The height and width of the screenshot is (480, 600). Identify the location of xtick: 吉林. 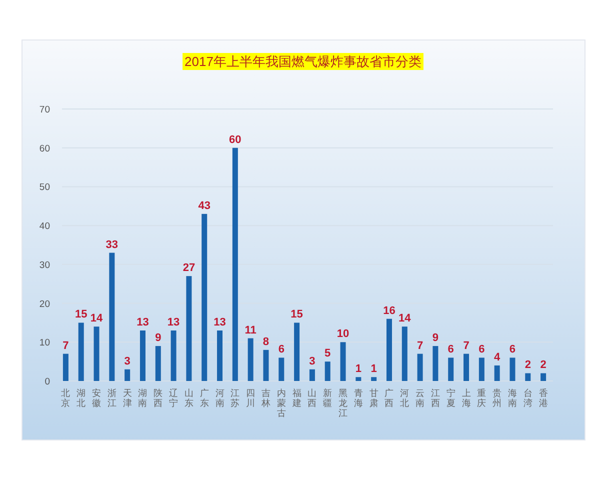
(265, 398).